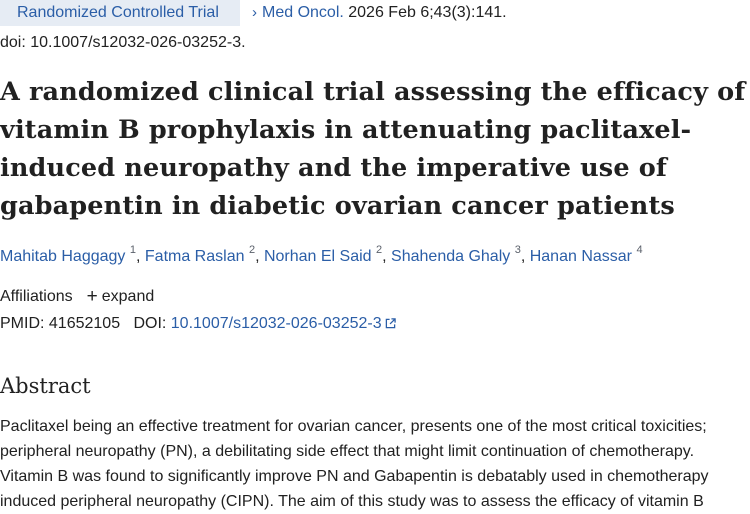 This screenshot has width=750, height=514. Describe the element at coordinates (390, 323) in the screenshot. I see `external-link-icon` at that location.